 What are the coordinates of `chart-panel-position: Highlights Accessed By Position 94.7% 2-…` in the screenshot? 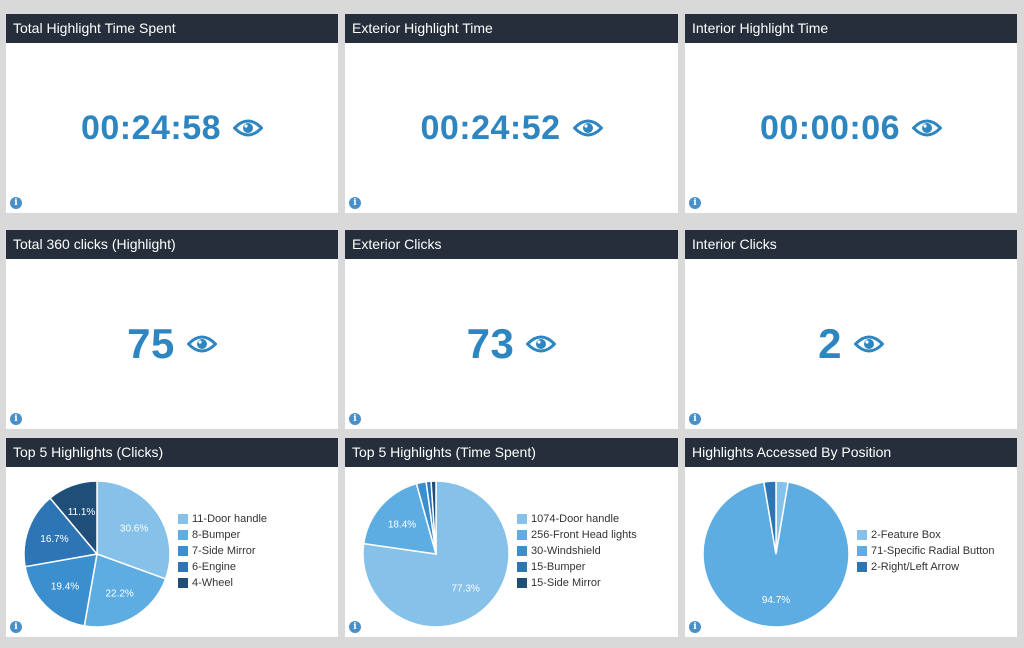 It's located at (851, 537).